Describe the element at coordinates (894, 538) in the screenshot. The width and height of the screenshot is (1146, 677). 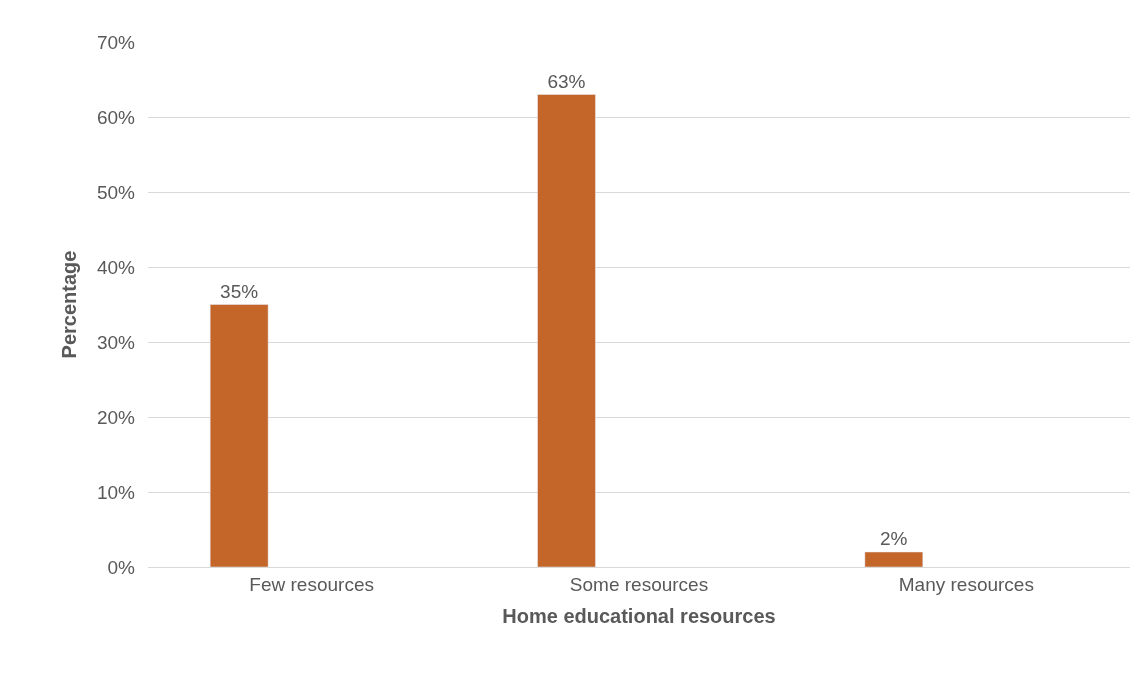
I see `data-label: 2%` at that location.